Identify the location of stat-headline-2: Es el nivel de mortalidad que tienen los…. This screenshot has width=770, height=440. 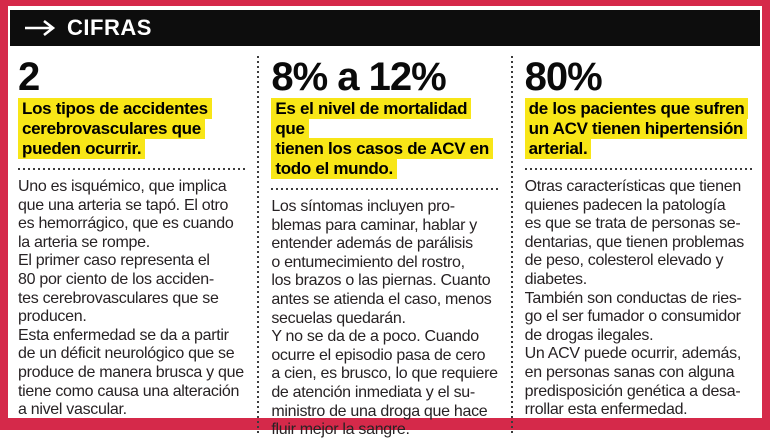
(384, 138).